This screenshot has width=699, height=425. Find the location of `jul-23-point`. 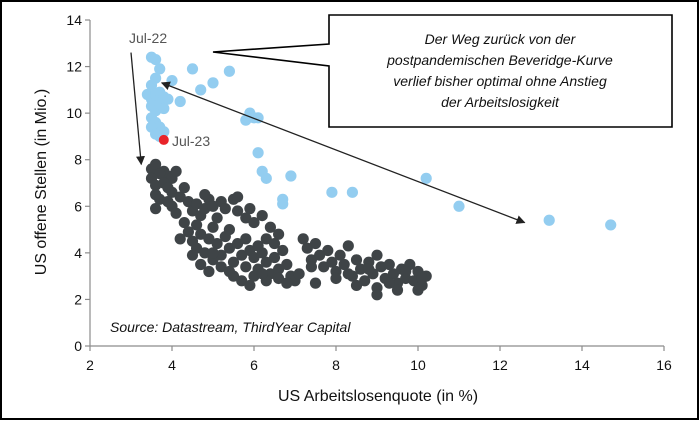

jul-23-point is located at coordinates (163, 139).